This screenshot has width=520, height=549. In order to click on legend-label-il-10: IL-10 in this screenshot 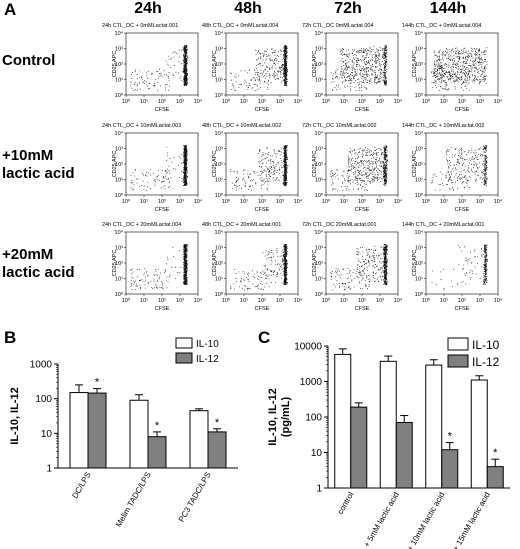, I will do `click(207, 344)`.